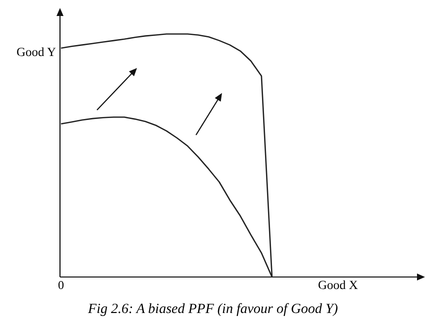  What do you see at coordinates (61, 285) in the screenshot?
I see `text: 0` at bounding box center [61, 285].